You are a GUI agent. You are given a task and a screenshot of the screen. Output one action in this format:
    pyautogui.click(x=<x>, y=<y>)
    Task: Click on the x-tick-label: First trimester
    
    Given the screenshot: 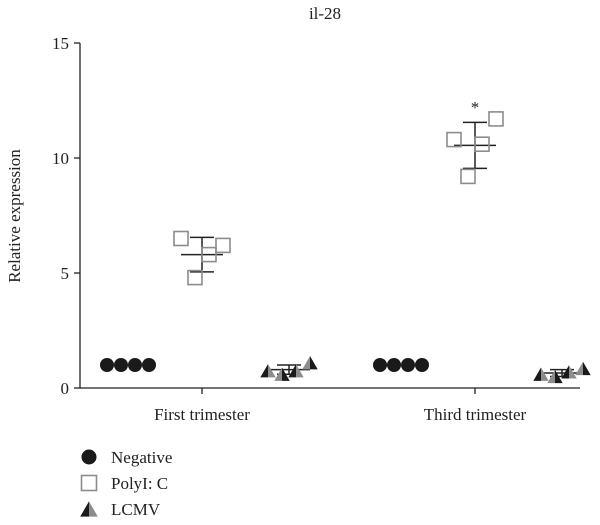 What is the action you would take?
    pyautogui.click(x=202, y=414)
    